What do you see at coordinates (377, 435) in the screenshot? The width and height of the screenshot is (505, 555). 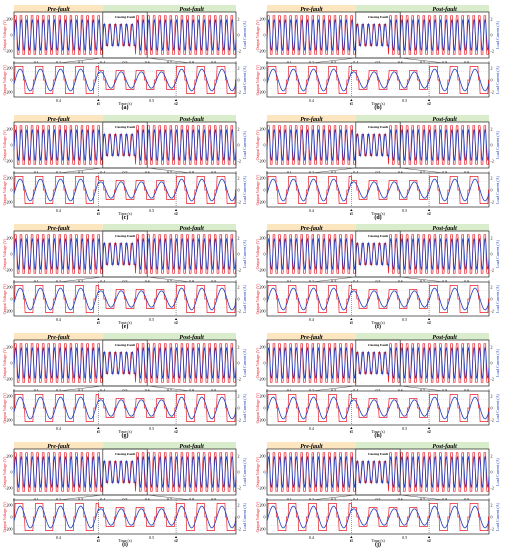 I see `panel-label: (h)` at bounding box center [377, 435].